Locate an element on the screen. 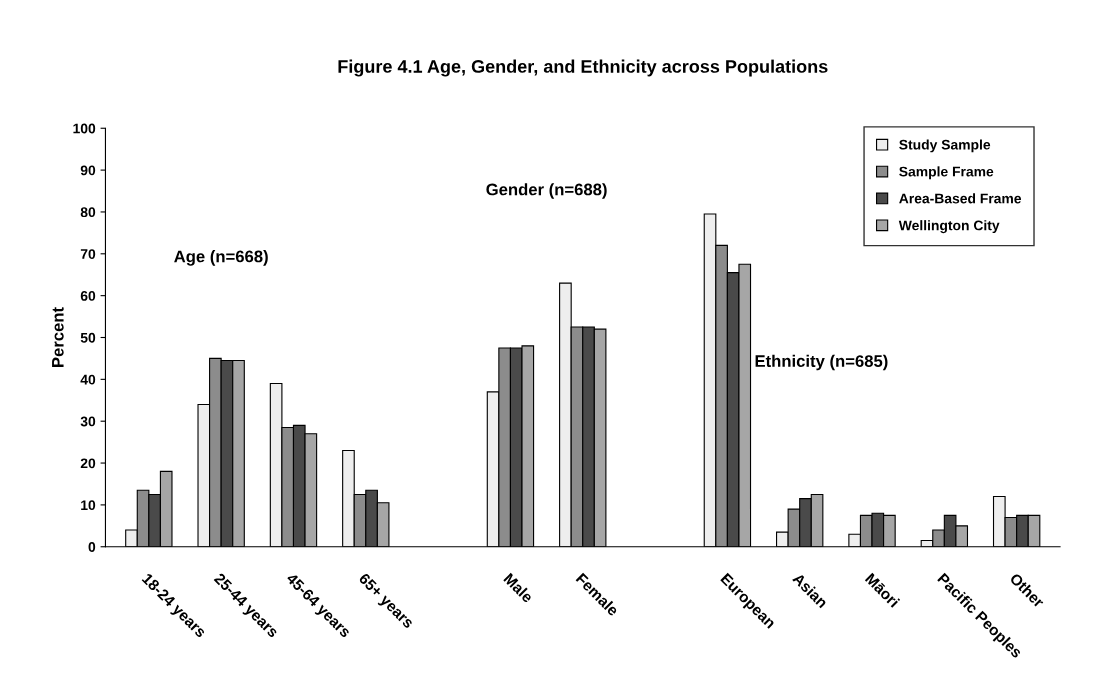 The image size is (1110, 675). y-tick-label: 90 is located at coordinates (88, 170).